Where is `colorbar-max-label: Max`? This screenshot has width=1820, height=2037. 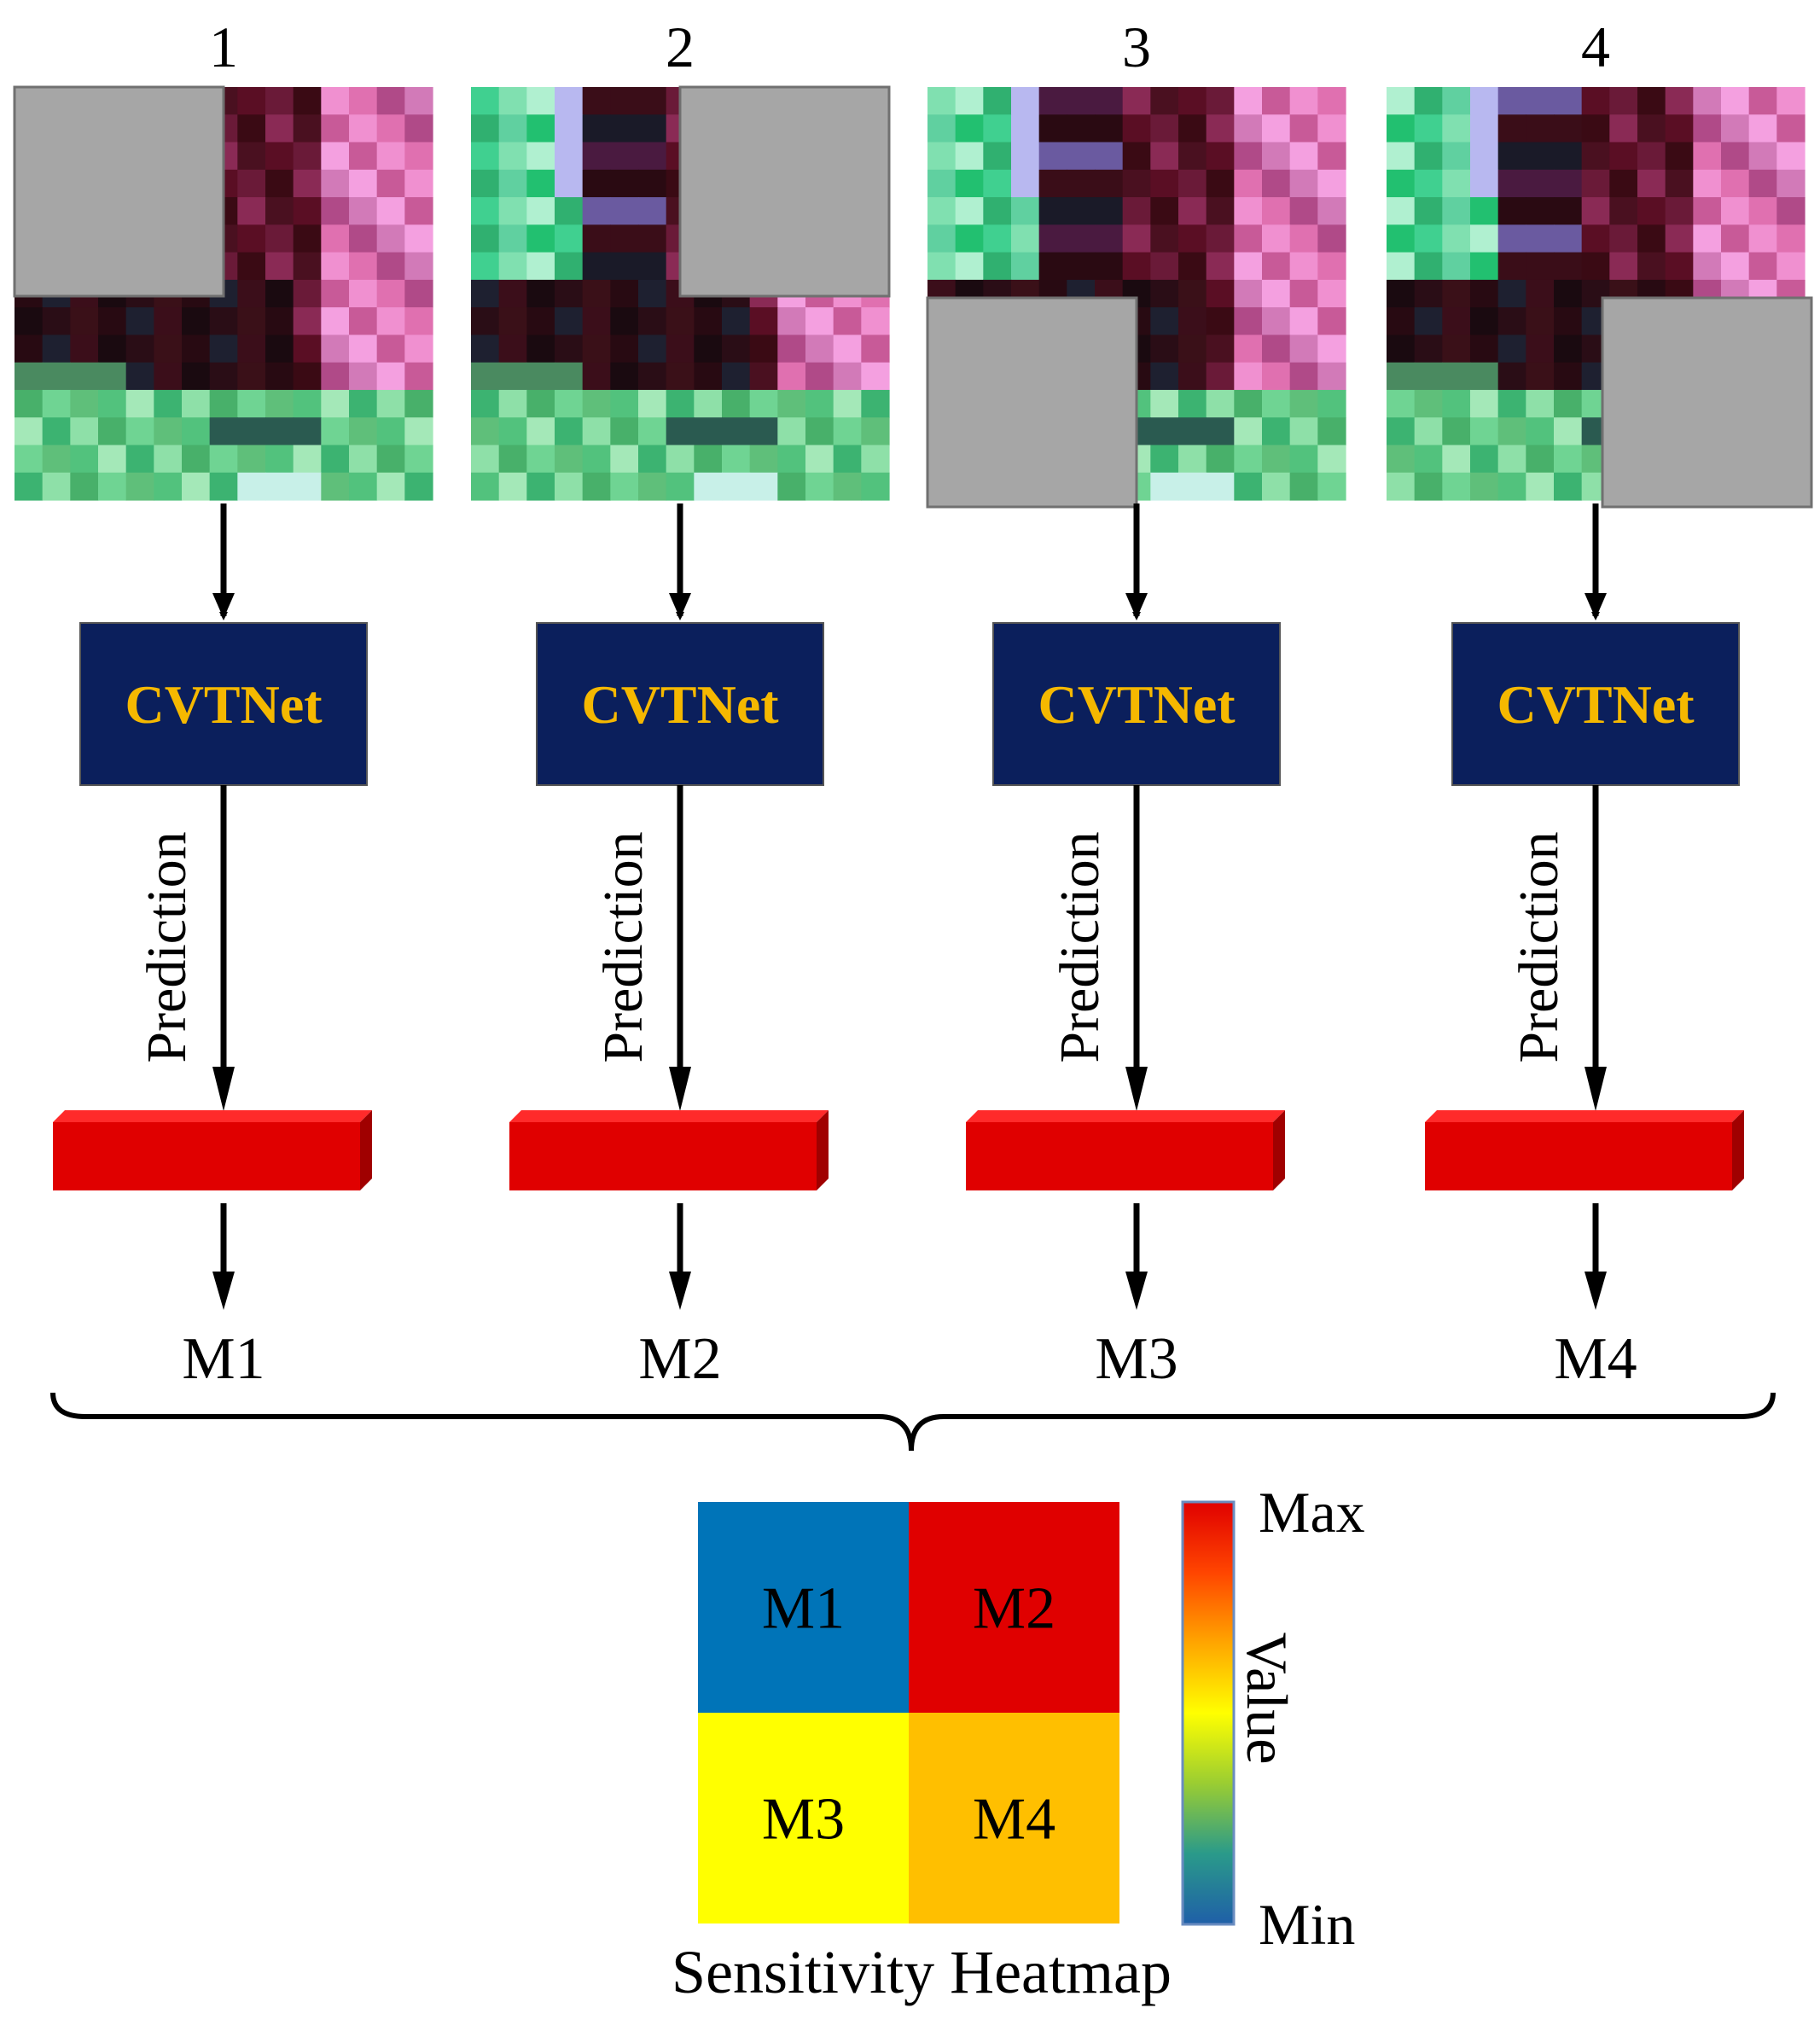 colorbar-max-label: Max is located at coordinates (1312, 1512).